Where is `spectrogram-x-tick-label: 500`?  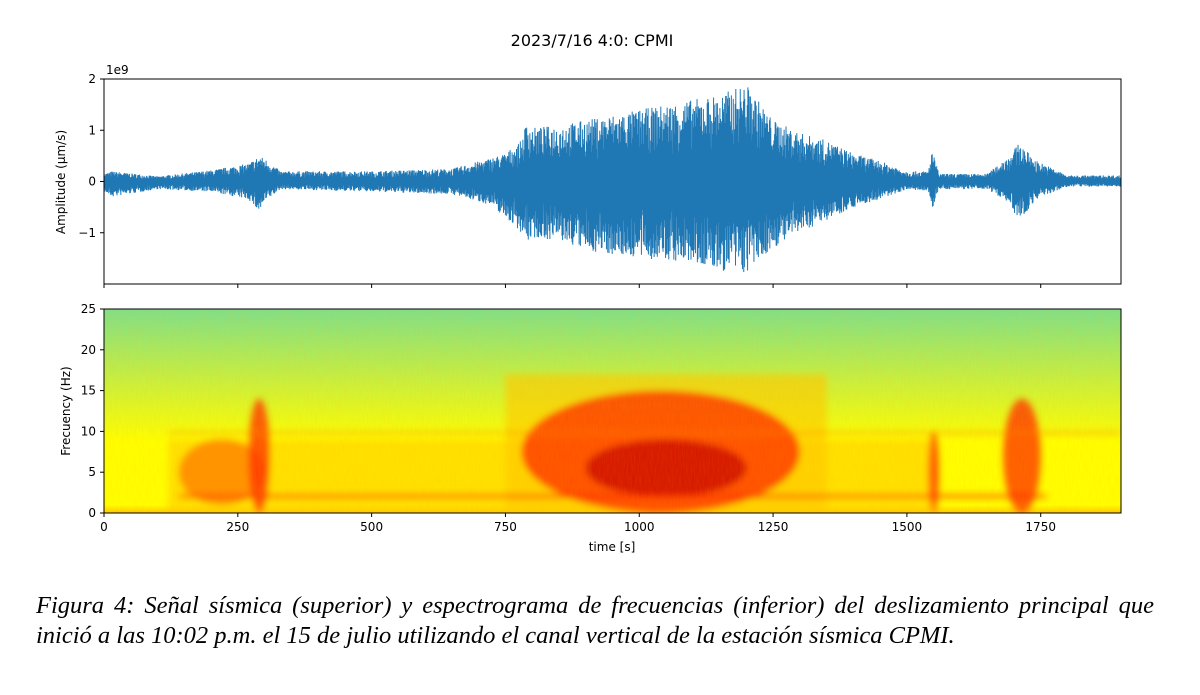 spectrogram-x-tick-label: 500 is located at coordinates (371, 527).